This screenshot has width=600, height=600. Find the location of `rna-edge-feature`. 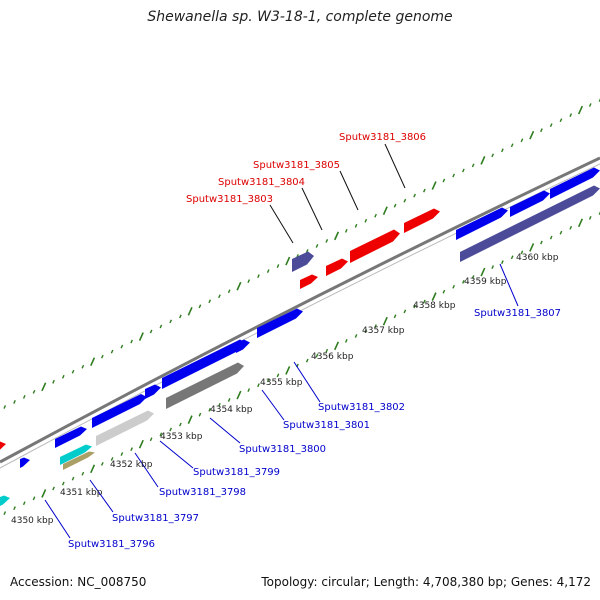

rna-edge-feature is located at coordinates (5, 501).